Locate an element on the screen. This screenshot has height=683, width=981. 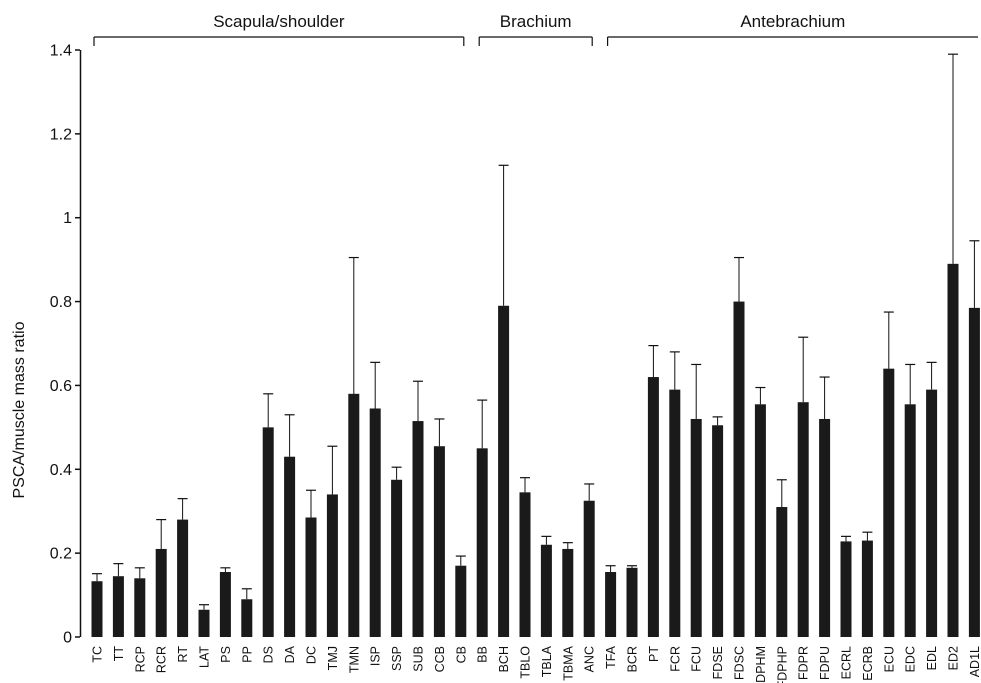
x-tick-label: TBLO is located at coordinates (526, 662).